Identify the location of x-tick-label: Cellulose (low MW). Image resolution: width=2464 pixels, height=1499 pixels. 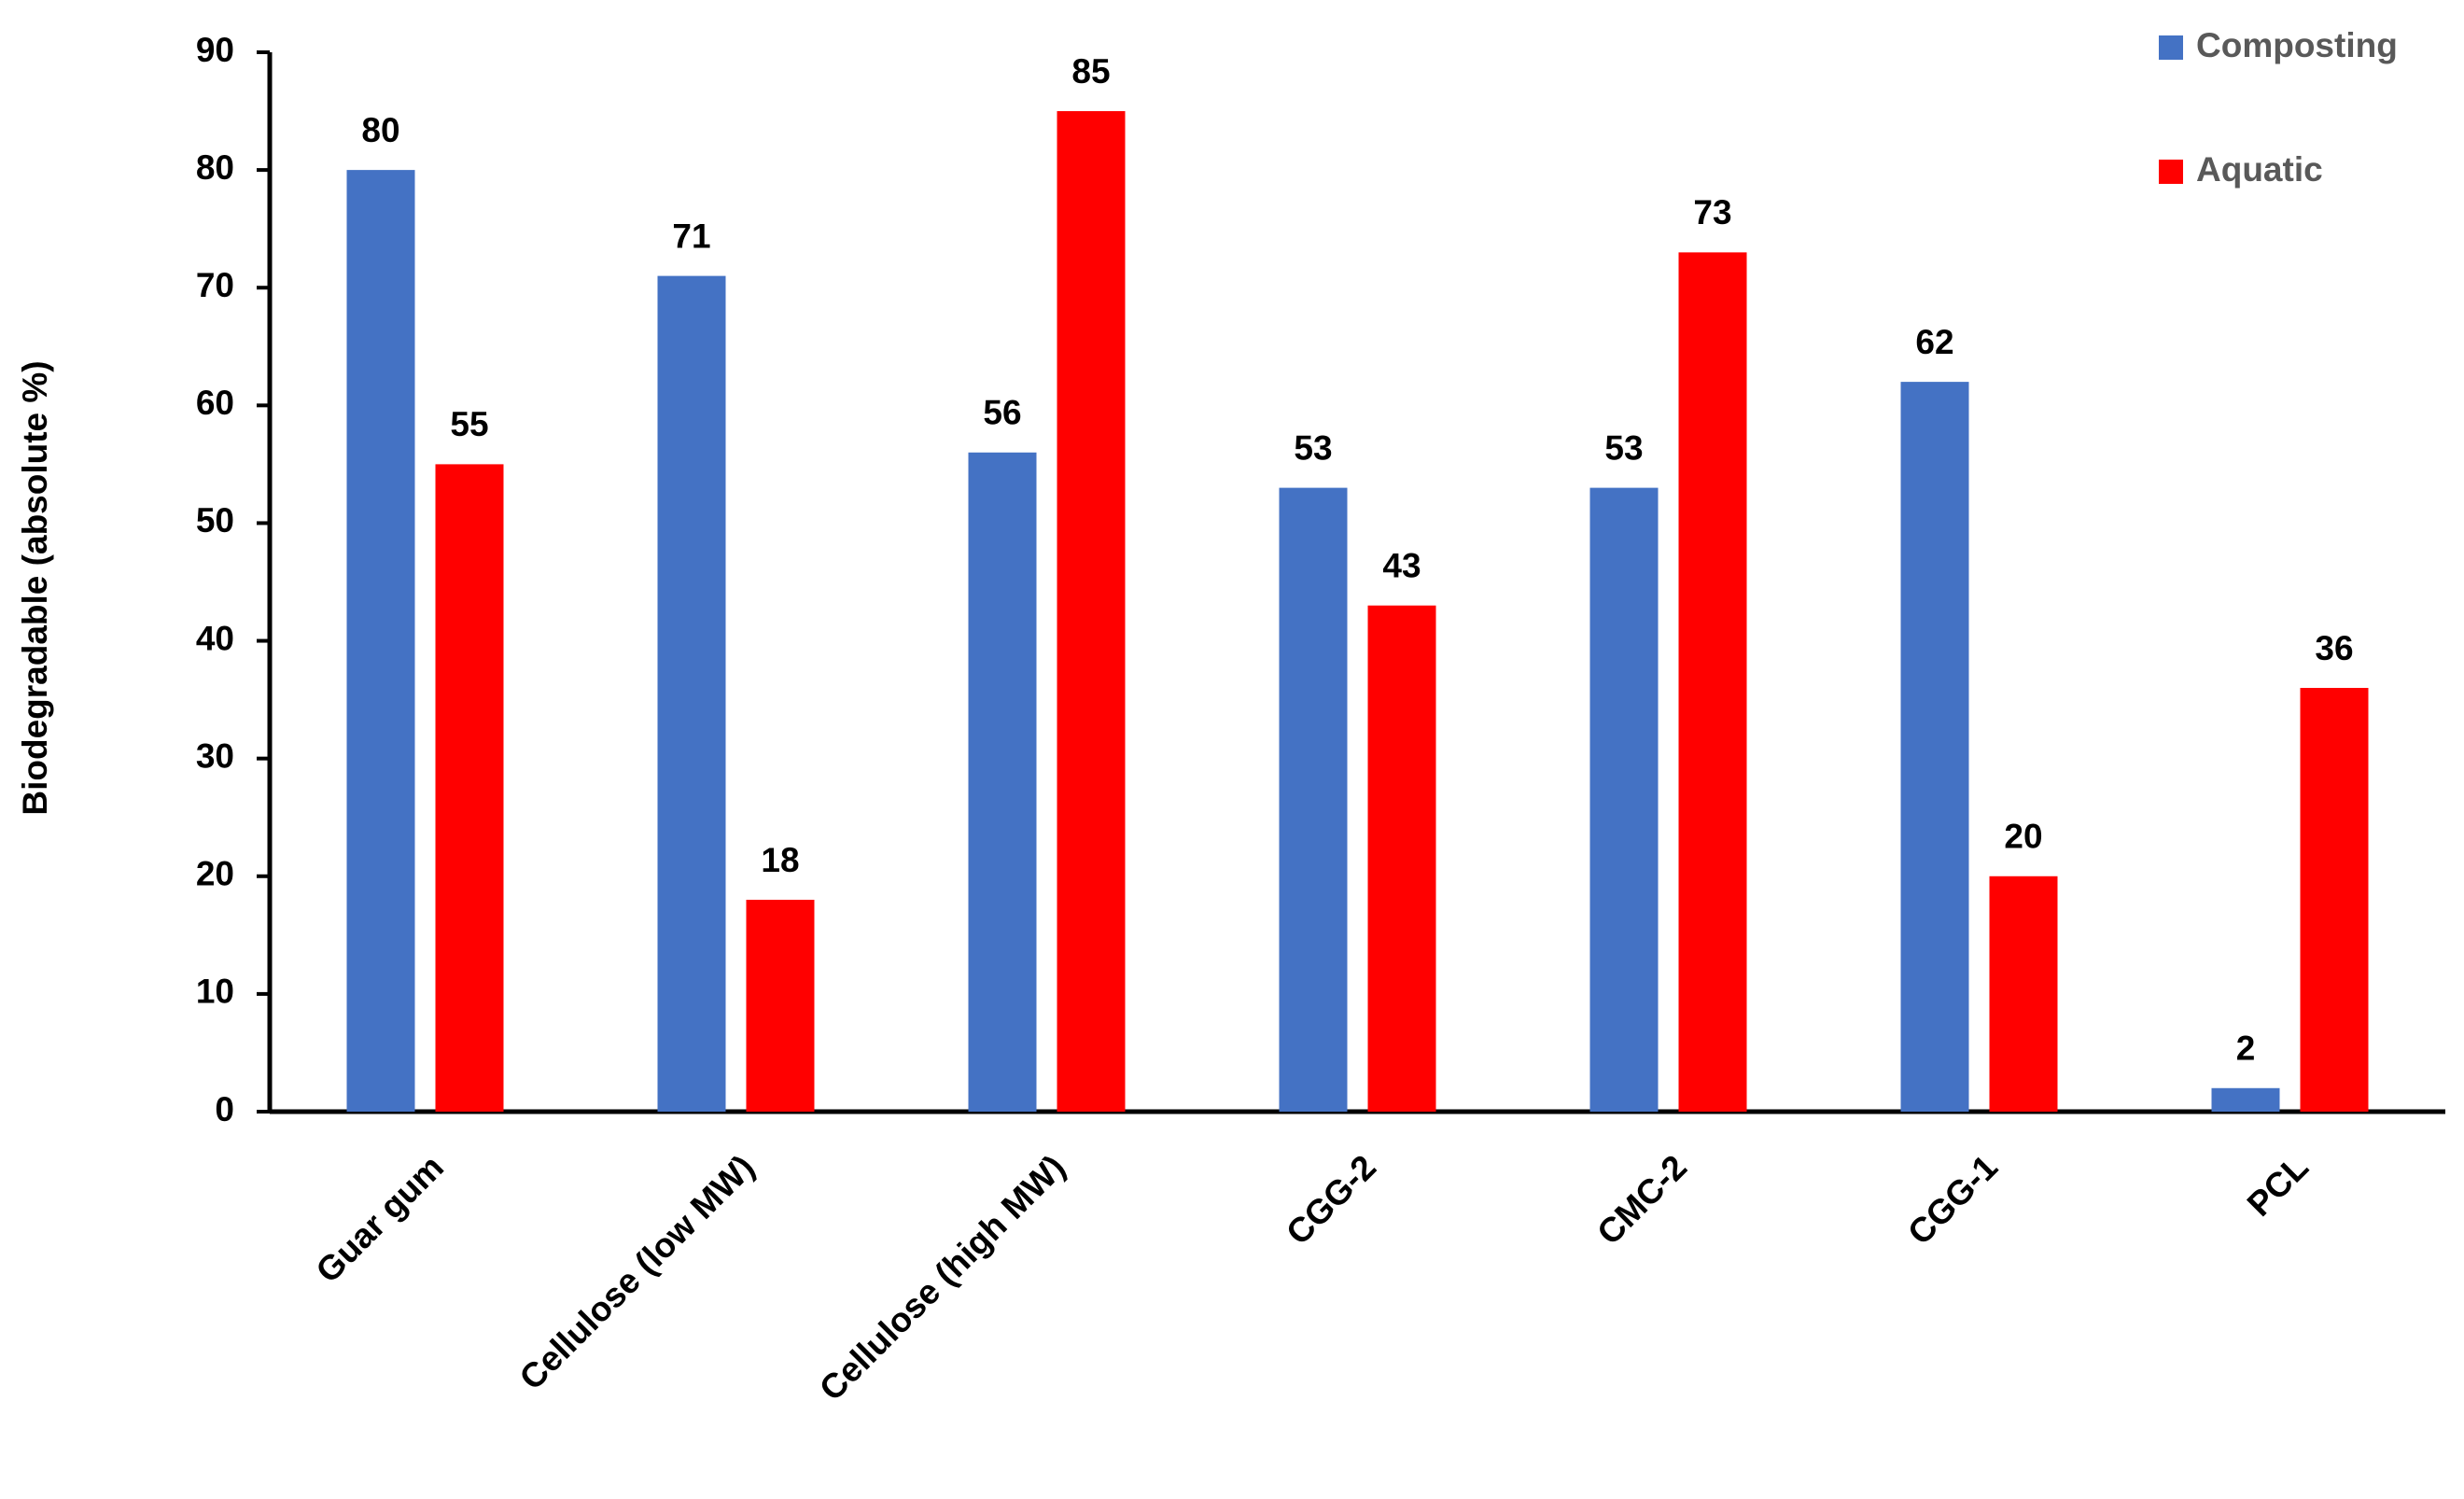
(637, 1273).